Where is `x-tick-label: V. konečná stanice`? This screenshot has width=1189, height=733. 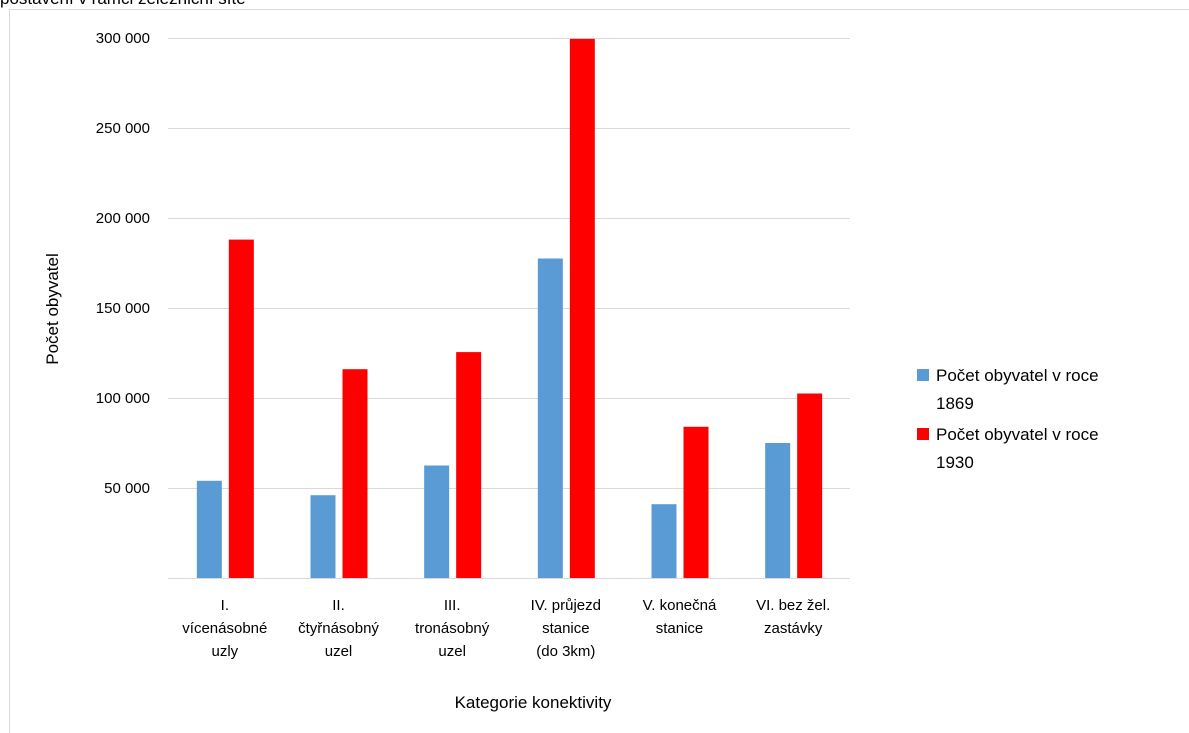 x-tick-label: V. konečná stanice is located at coordinates (680, 617).